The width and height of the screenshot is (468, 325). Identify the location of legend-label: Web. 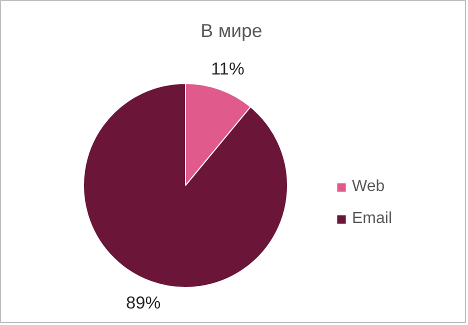
(368, 187).